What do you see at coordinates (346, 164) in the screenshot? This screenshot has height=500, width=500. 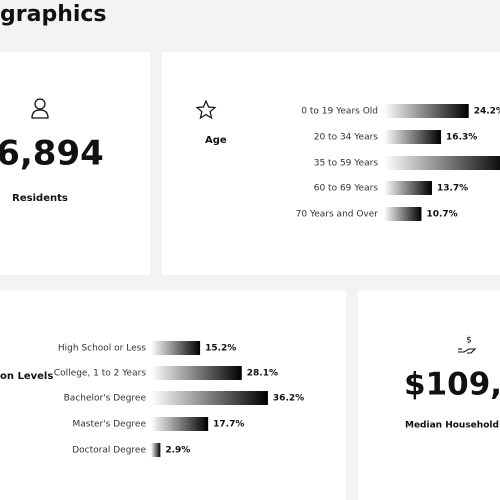 I see `category-label: 35 to 59 Years` at bounding box center [346, 164].